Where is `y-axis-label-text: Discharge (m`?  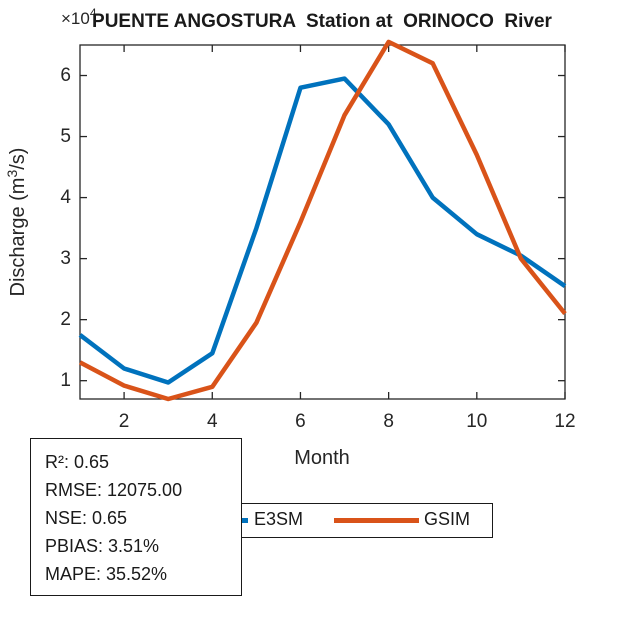 y-axis-label-text: Discharge (m is located at coordinates (18, 237).